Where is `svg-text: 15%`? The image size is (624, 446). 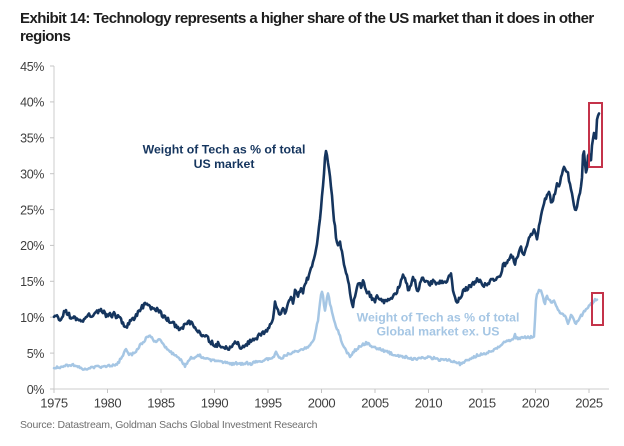 svg-text: 15% is located at coordinates (32, 282).